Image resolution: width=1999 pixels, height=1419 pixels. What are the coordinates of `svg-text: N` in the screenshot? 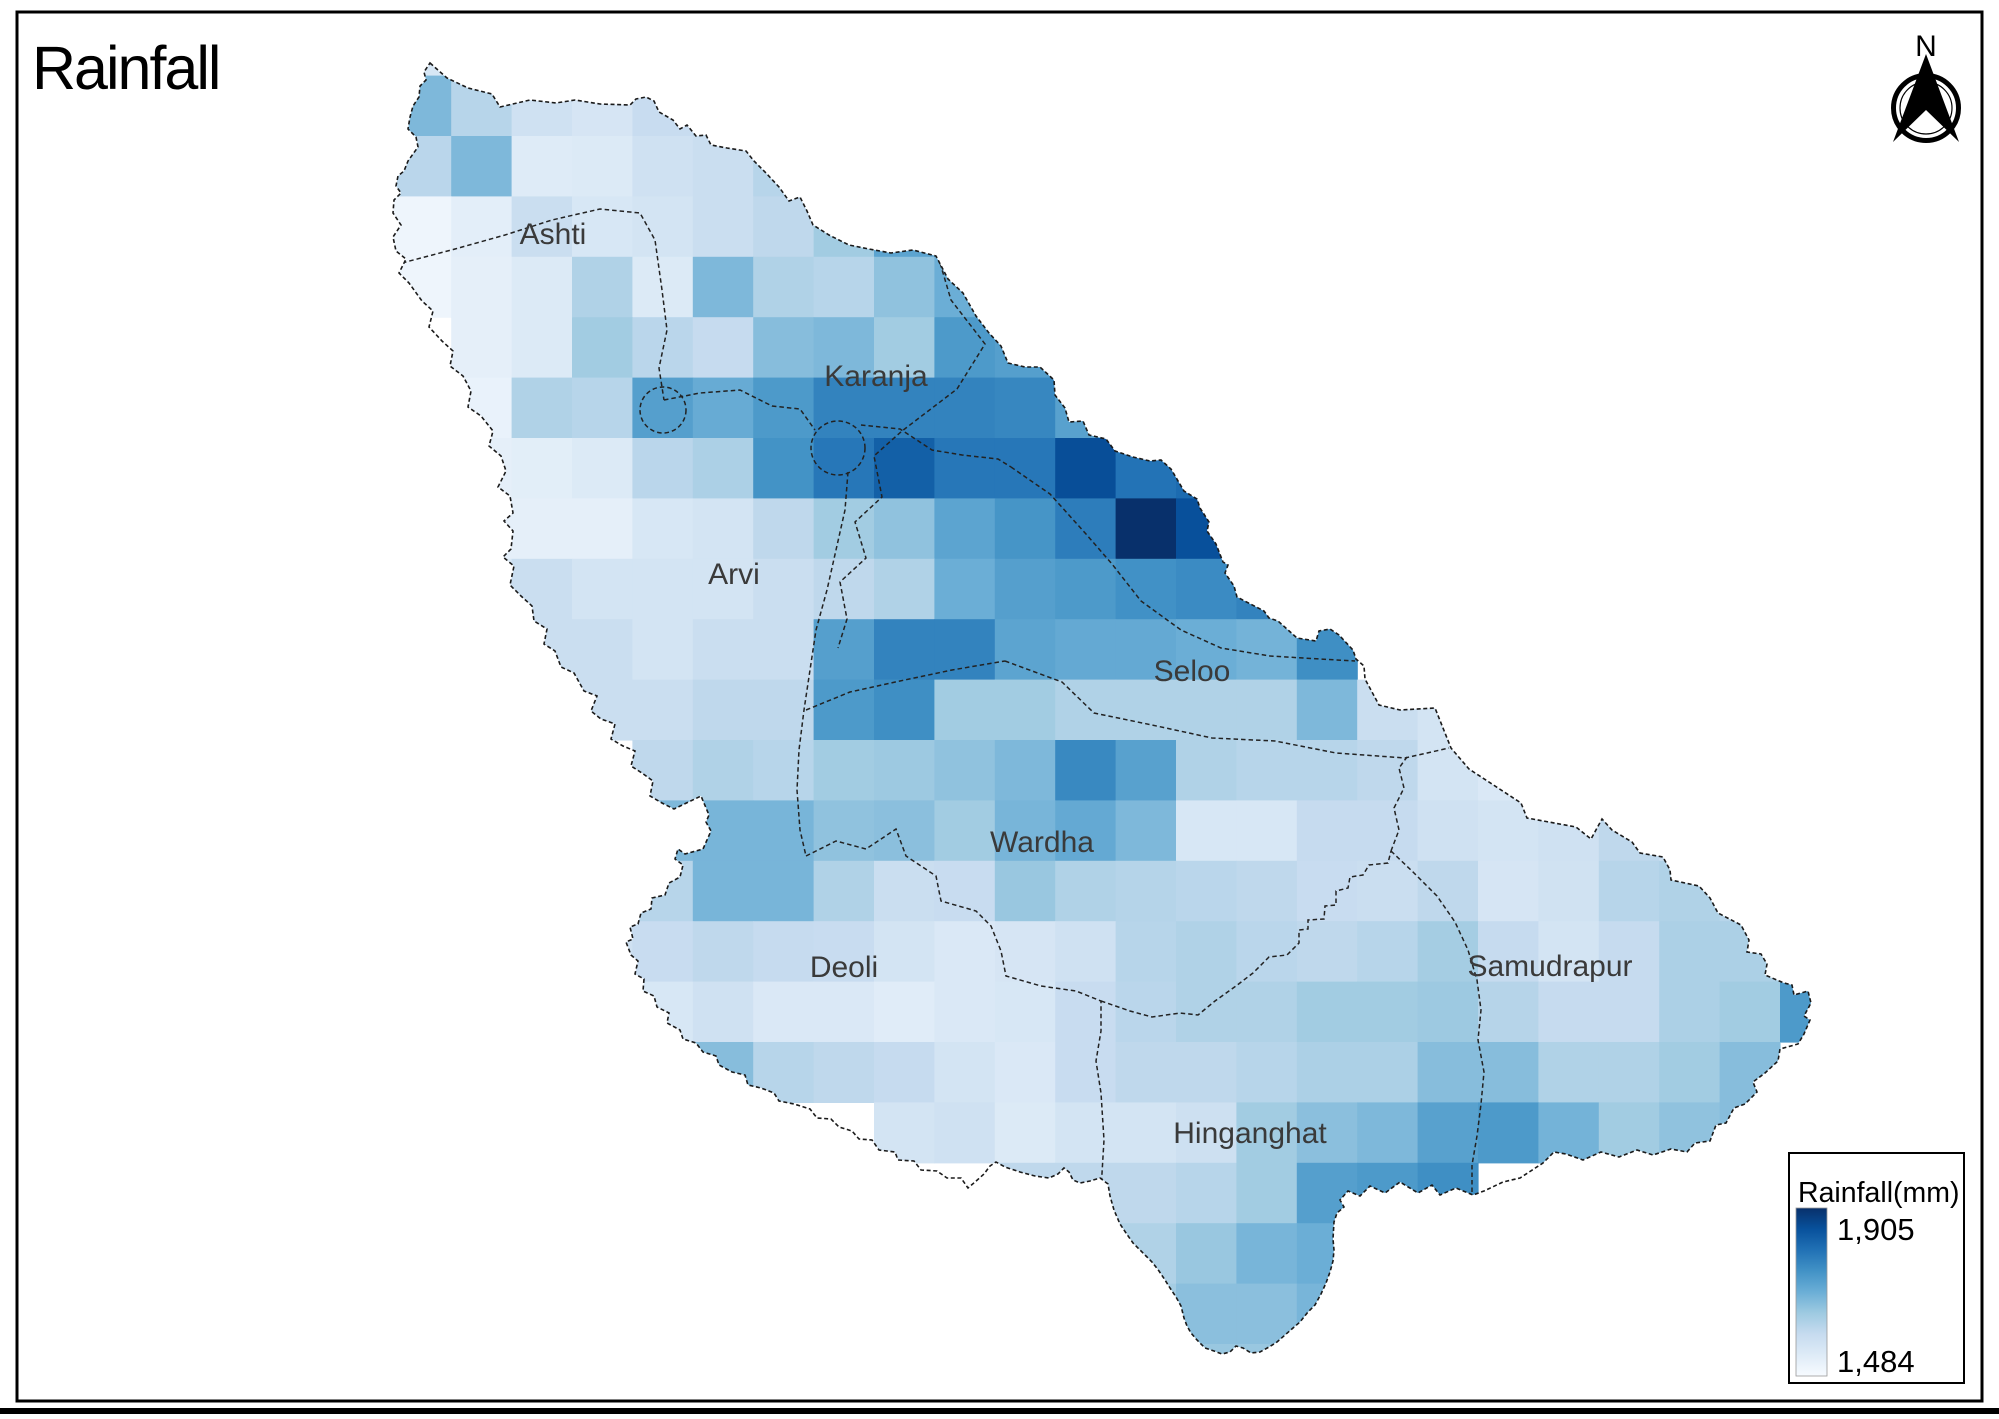 It's located at (1926, 46).